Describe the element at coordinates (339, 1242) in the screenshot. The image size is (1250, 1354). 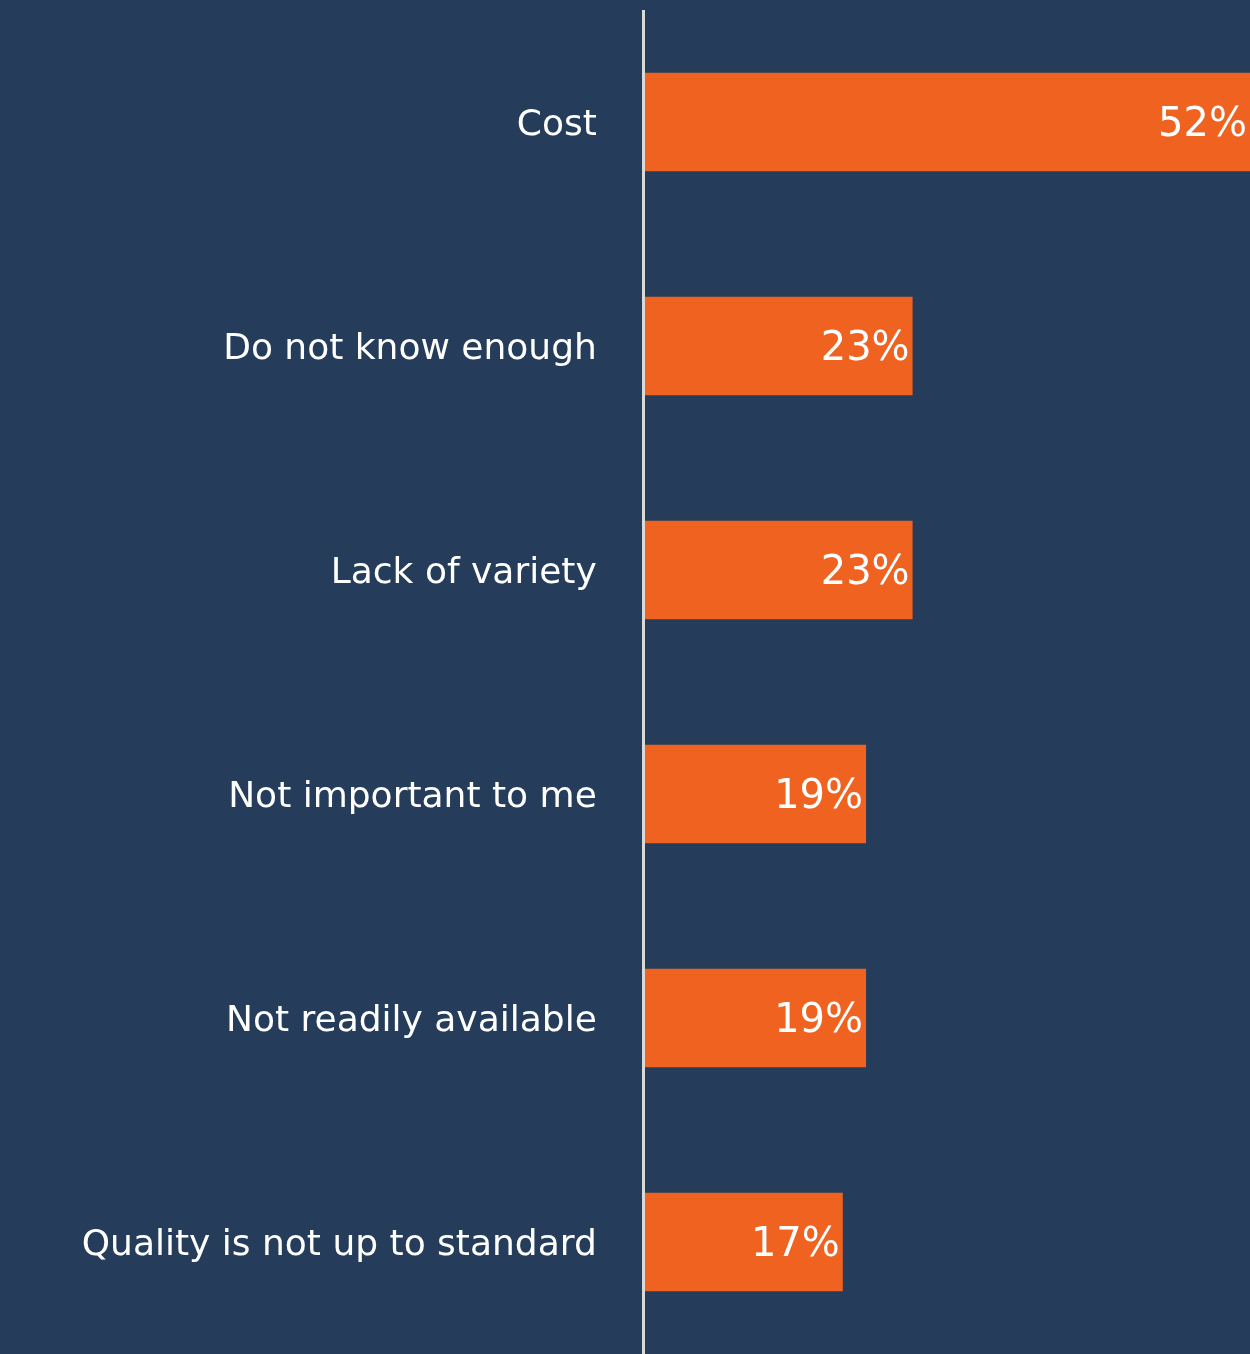
I see `y-tick-label: Quality is not up to standard` at that location.